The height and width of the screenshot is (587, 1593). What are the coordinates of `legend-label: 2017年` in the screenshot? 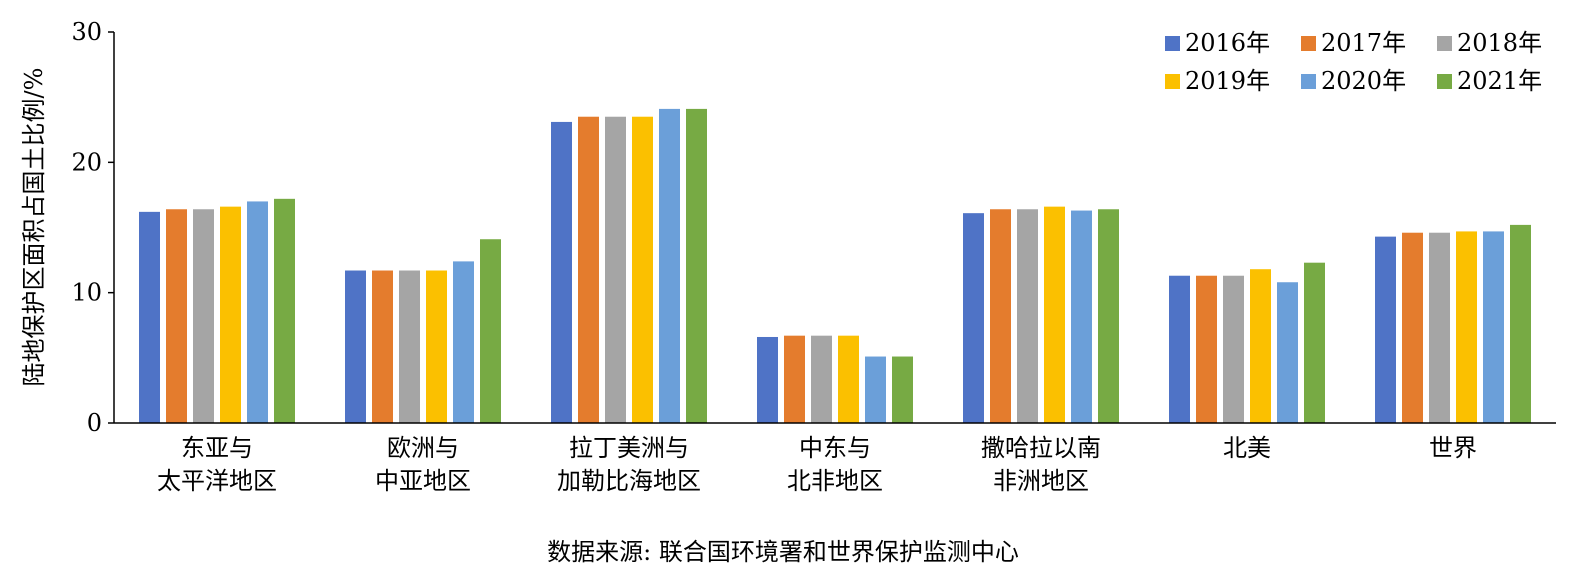 It's located at (1363, 43).